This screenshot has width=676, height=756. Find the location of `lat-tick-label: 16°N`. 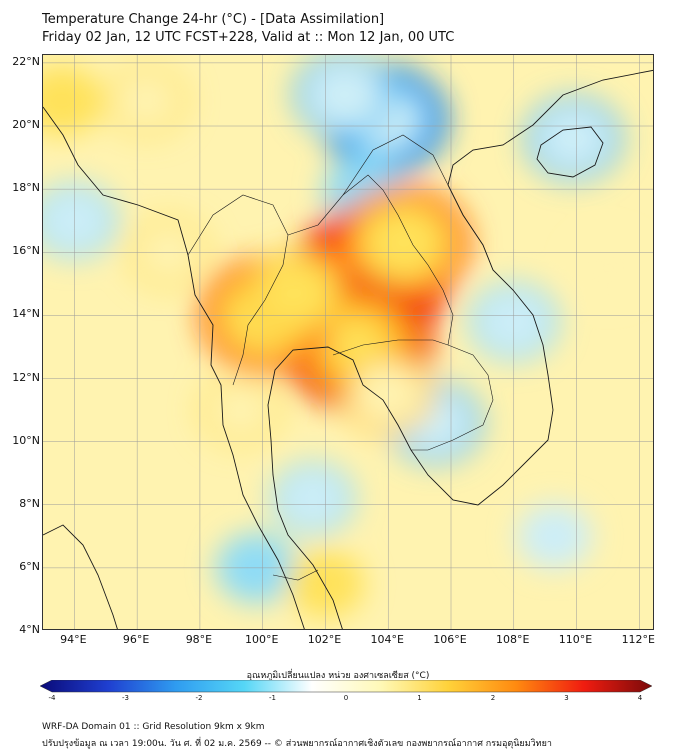

lat-tick-label: 16°N is located at coordinates (26, 251).